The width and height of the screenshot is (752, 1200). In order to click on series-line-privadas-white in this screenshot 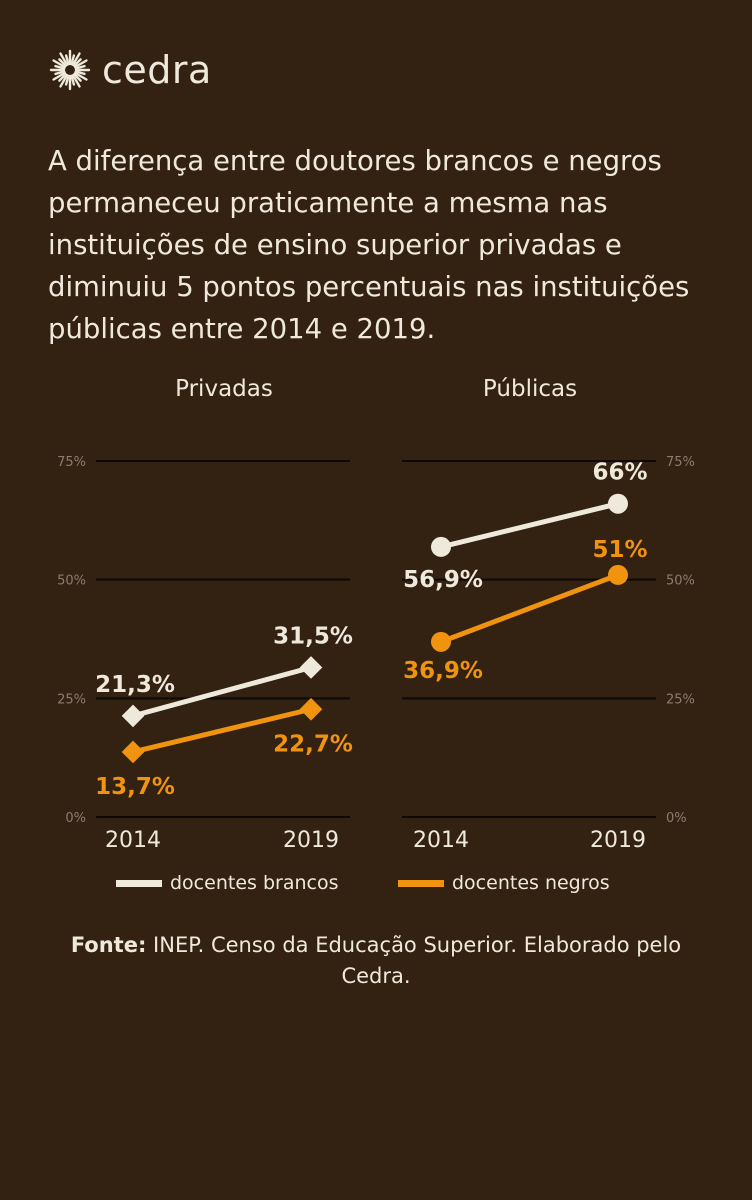, I will do `click(222, 691)`.